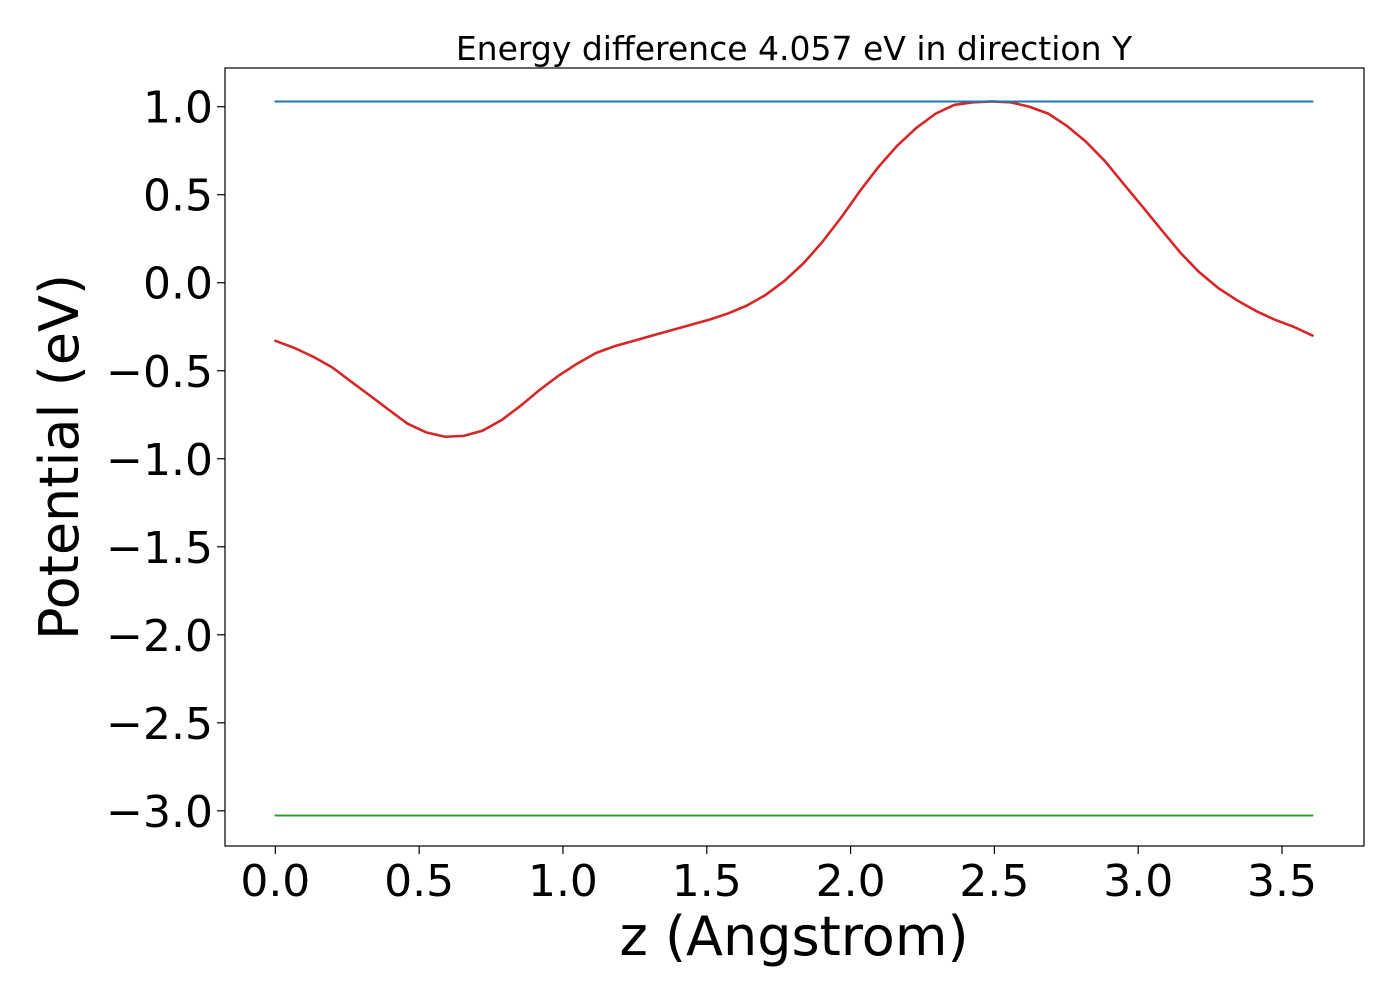 The image size is (1400, 1000). Describe the element at coordinates (159, 636) in the screenshot. I see `y-tick-label: −2.0` at that location.